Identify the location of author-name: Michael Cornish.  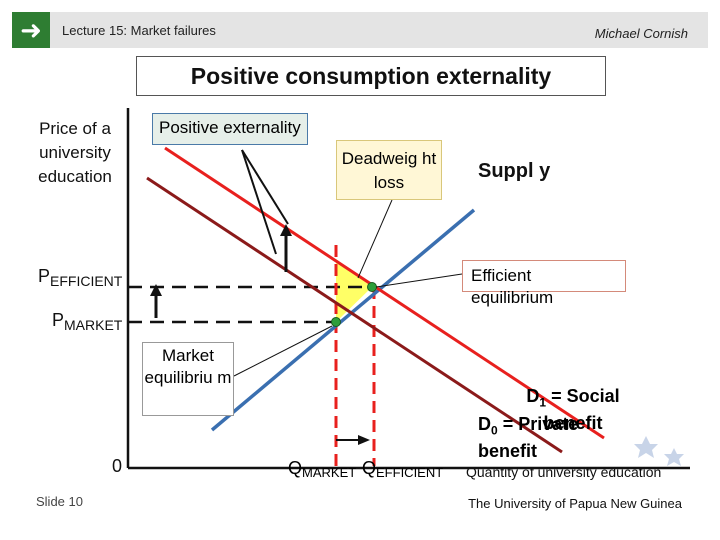
(641, 33).